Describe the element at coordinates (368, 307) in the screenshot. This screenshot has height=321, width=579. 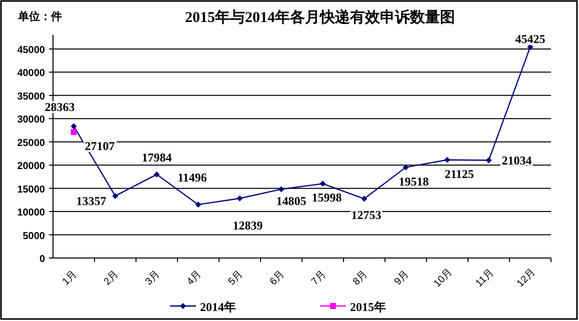
I see `legend-label: 2015年` at that location.